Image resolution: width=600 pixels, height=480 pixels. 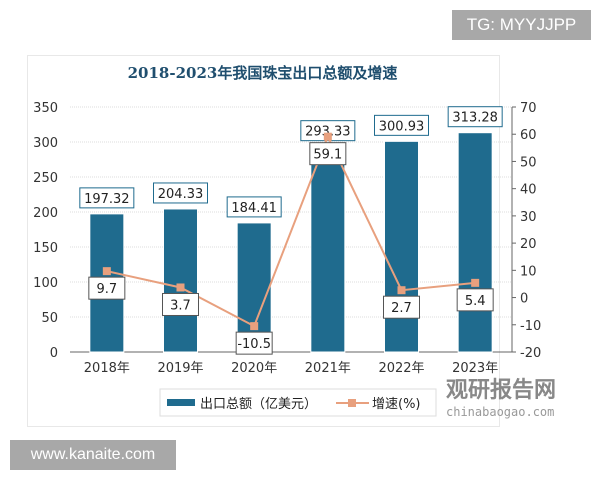 I want to click on left-tick-label: 100, so click(x=45, y=283).